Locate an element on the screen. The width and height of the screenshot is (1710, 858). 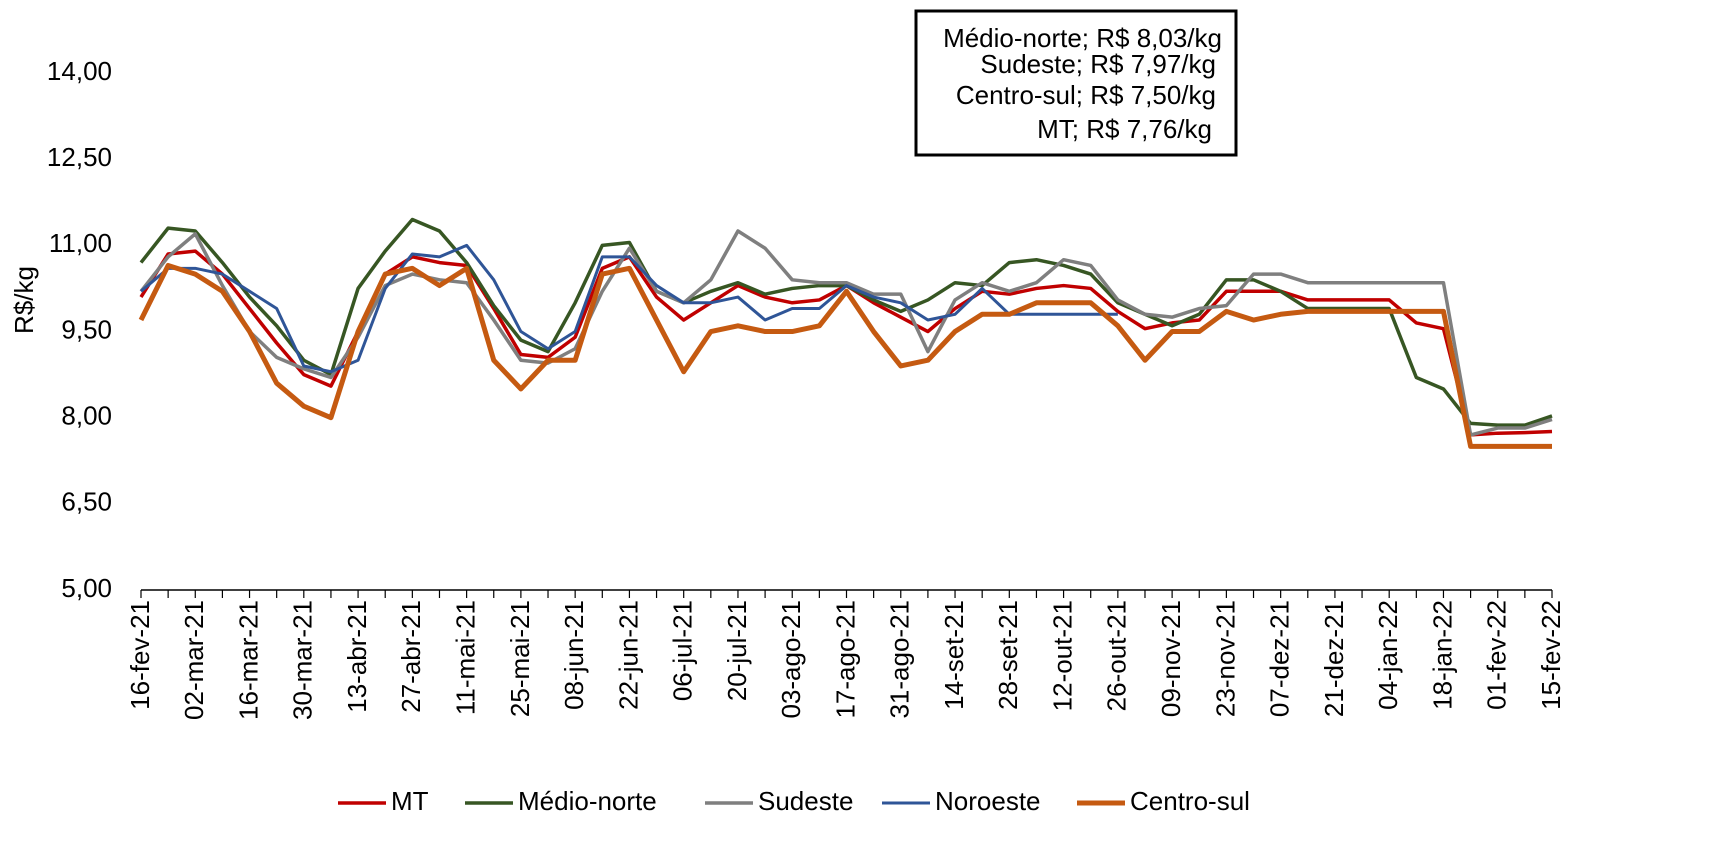
x-tick-label: 01-fev-22 is located at coordinates (1497, 655).